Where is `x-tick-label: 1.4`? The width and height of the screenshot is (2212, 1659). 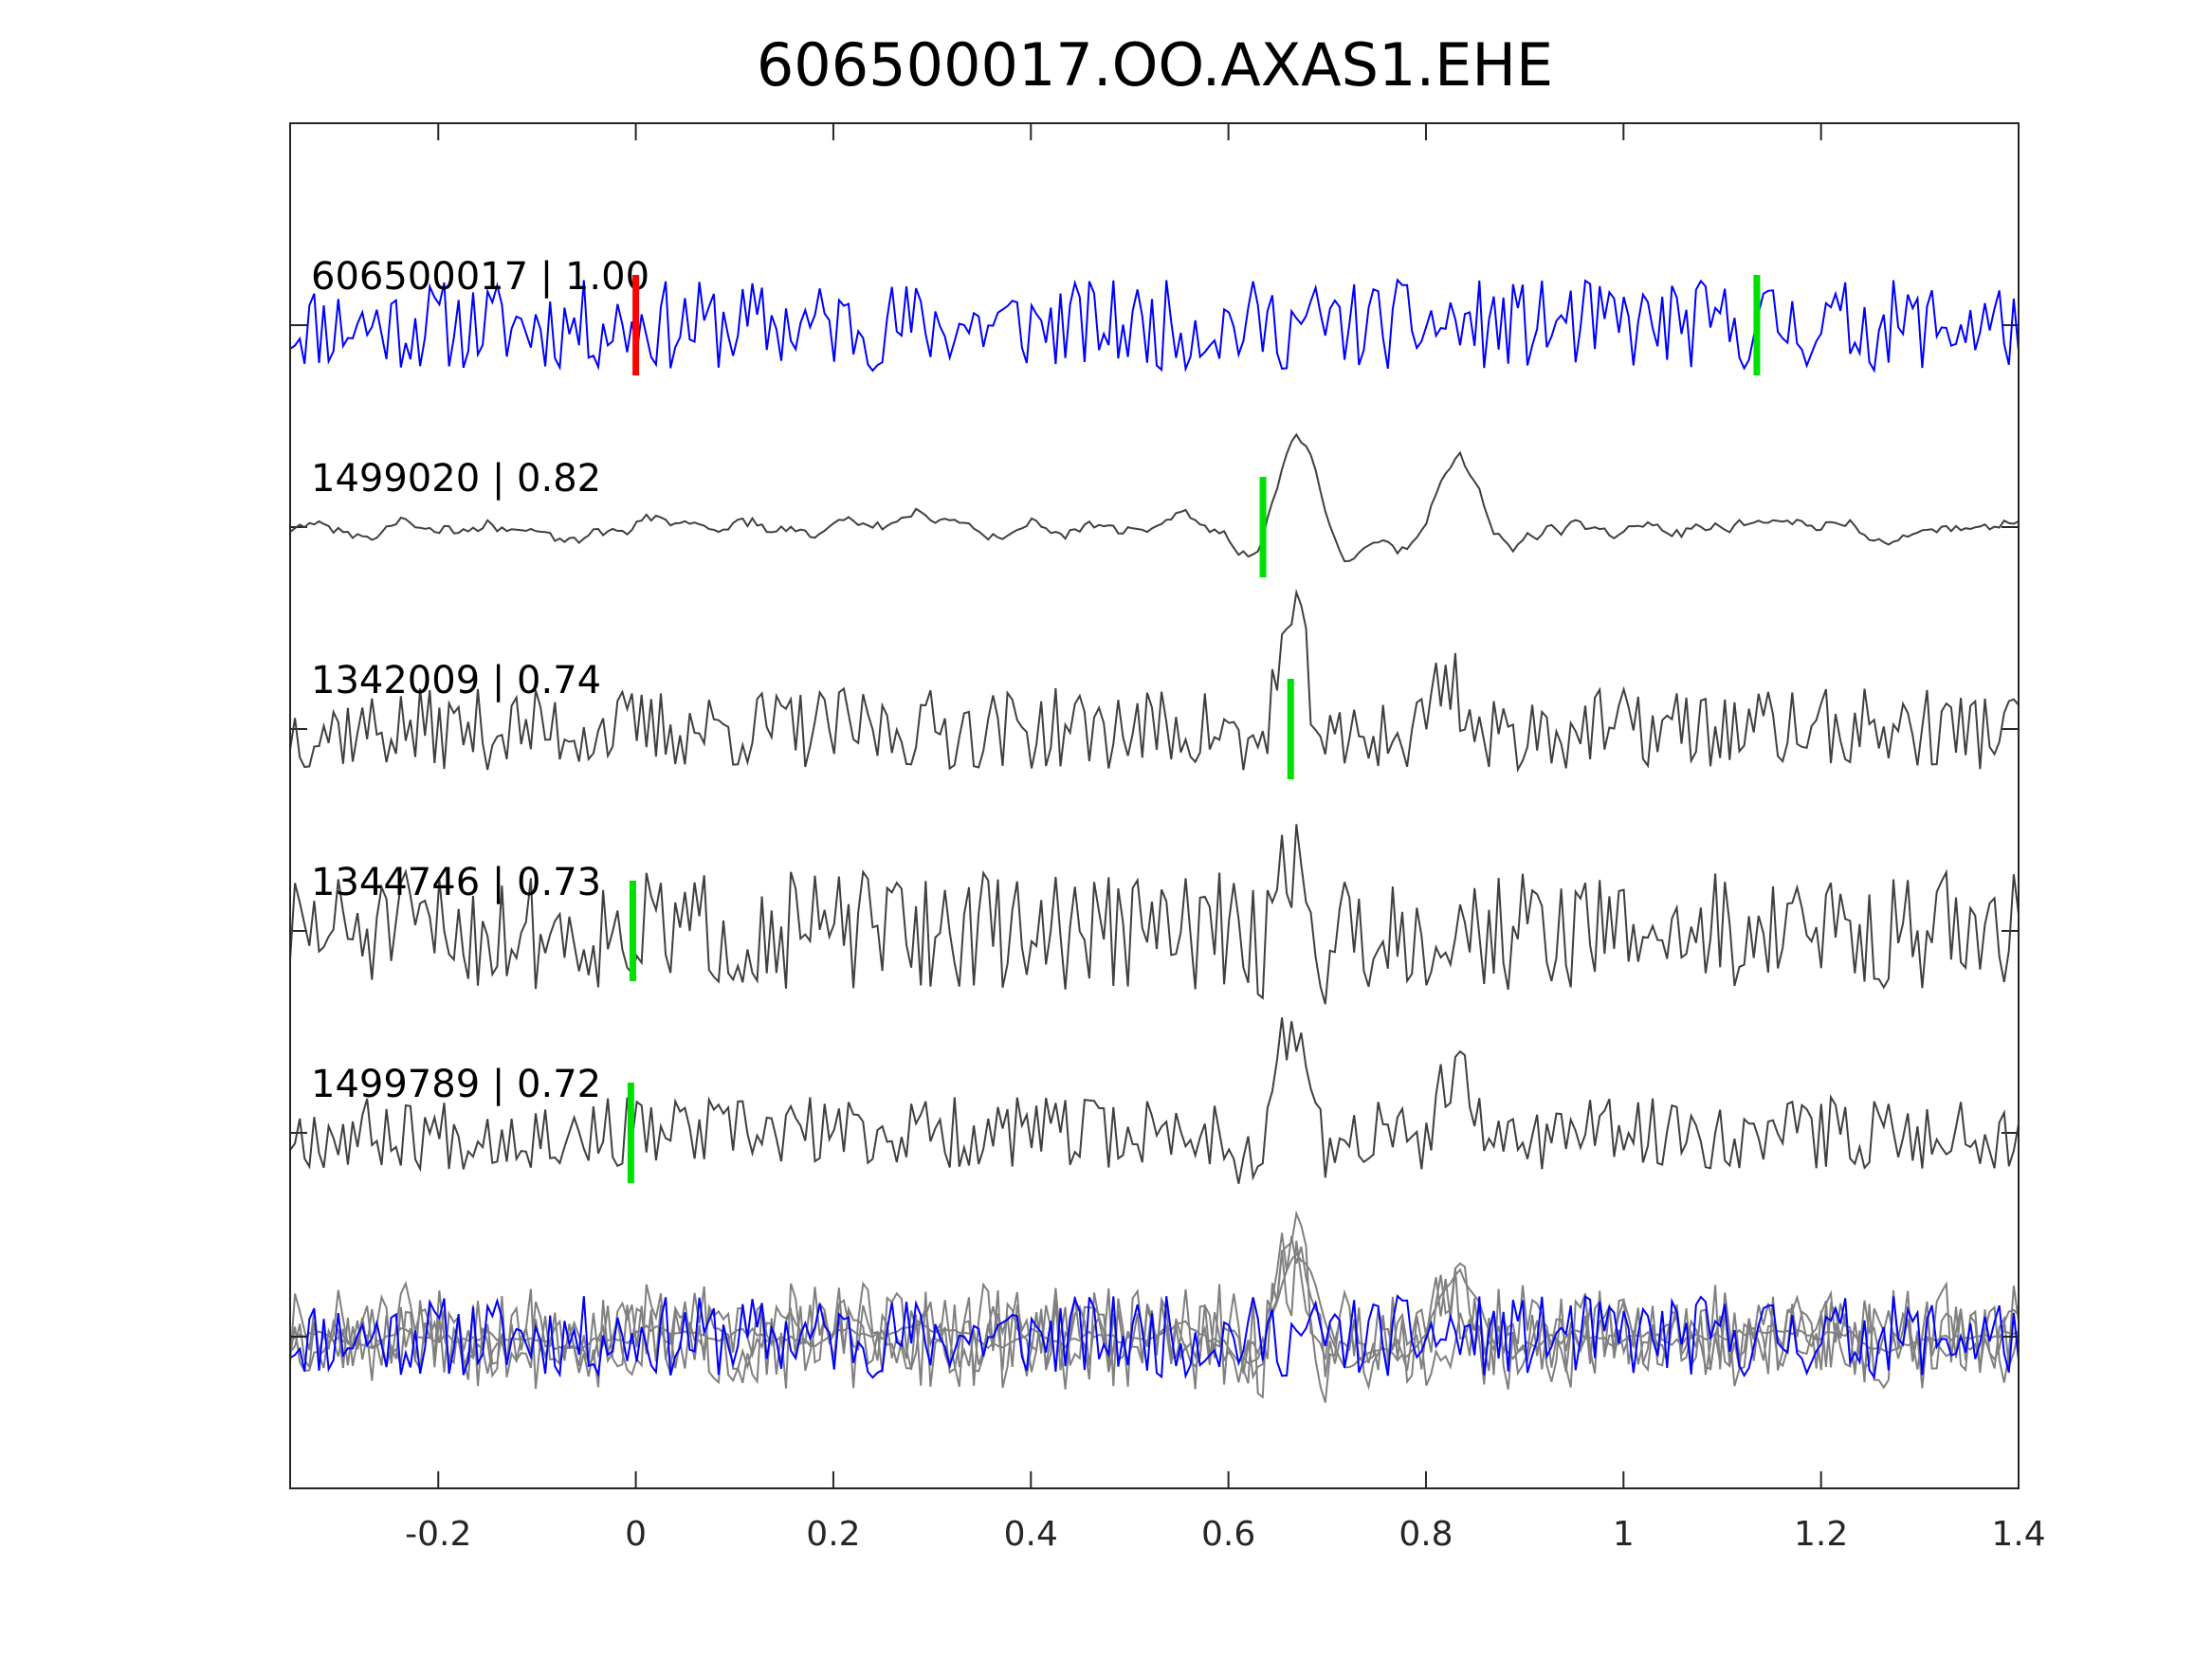 x-tick-label: 1.4 is located at coordinates (2018, 1534).